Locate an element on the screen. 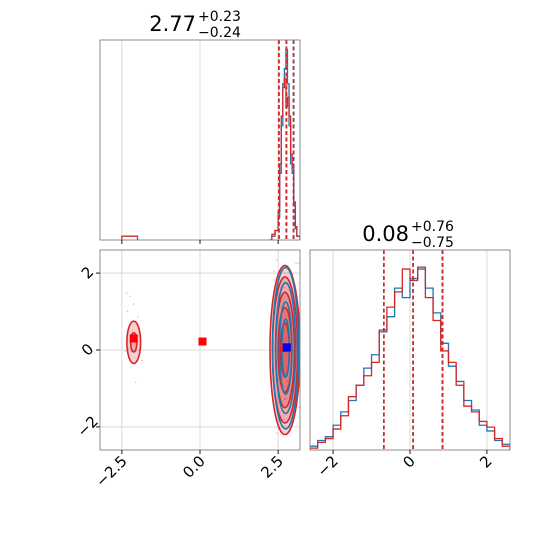  right-xtick-label-0: −2 is located at coordinates (328, 466).